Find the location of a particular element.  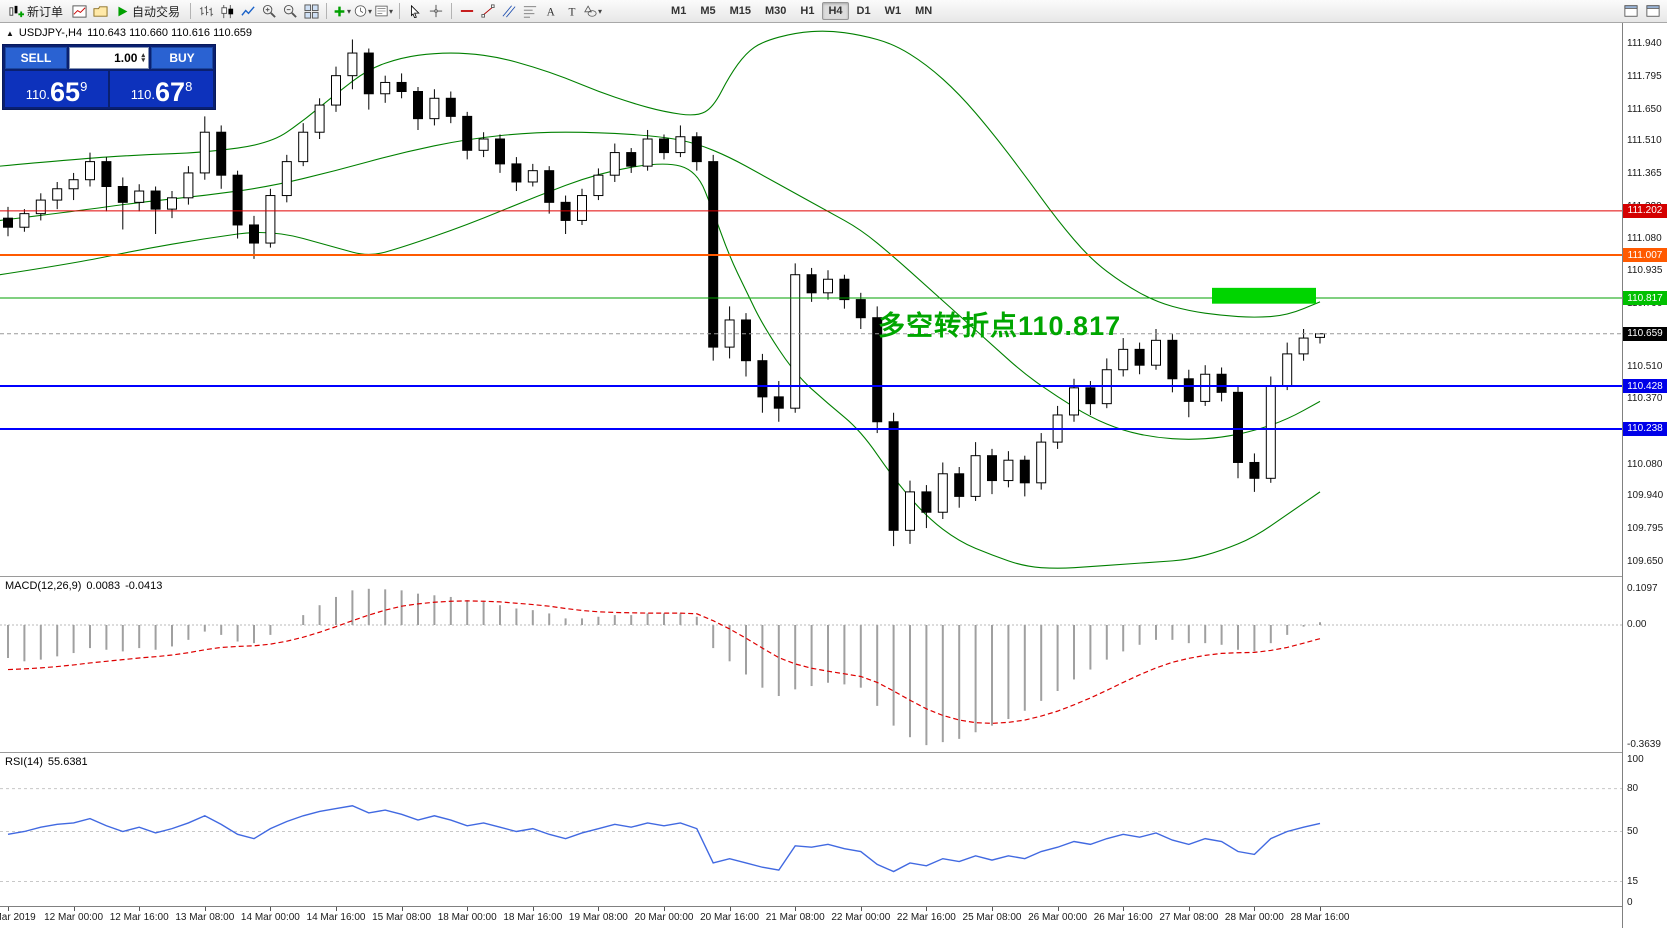

timeframe-button-d1: D1 is located at coordinates (863, 11).